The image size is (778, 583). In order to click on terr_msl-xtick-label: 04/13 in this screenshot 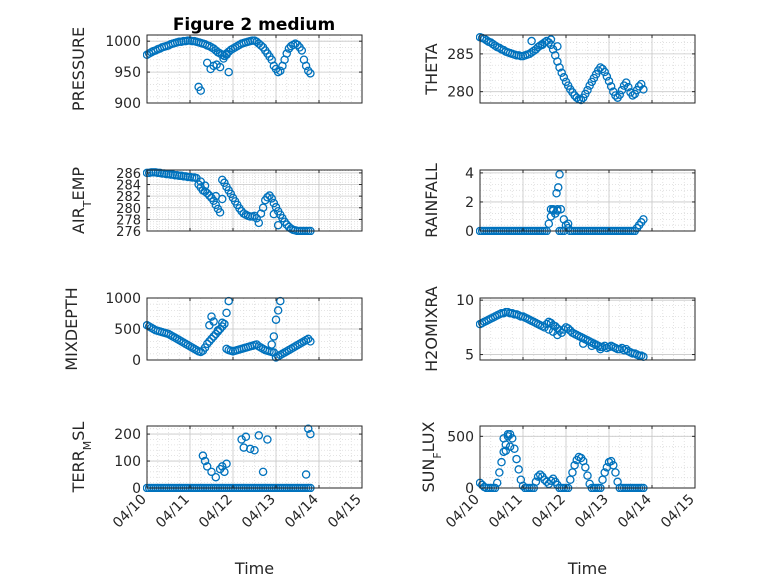, I will do `click(259, 512)`.